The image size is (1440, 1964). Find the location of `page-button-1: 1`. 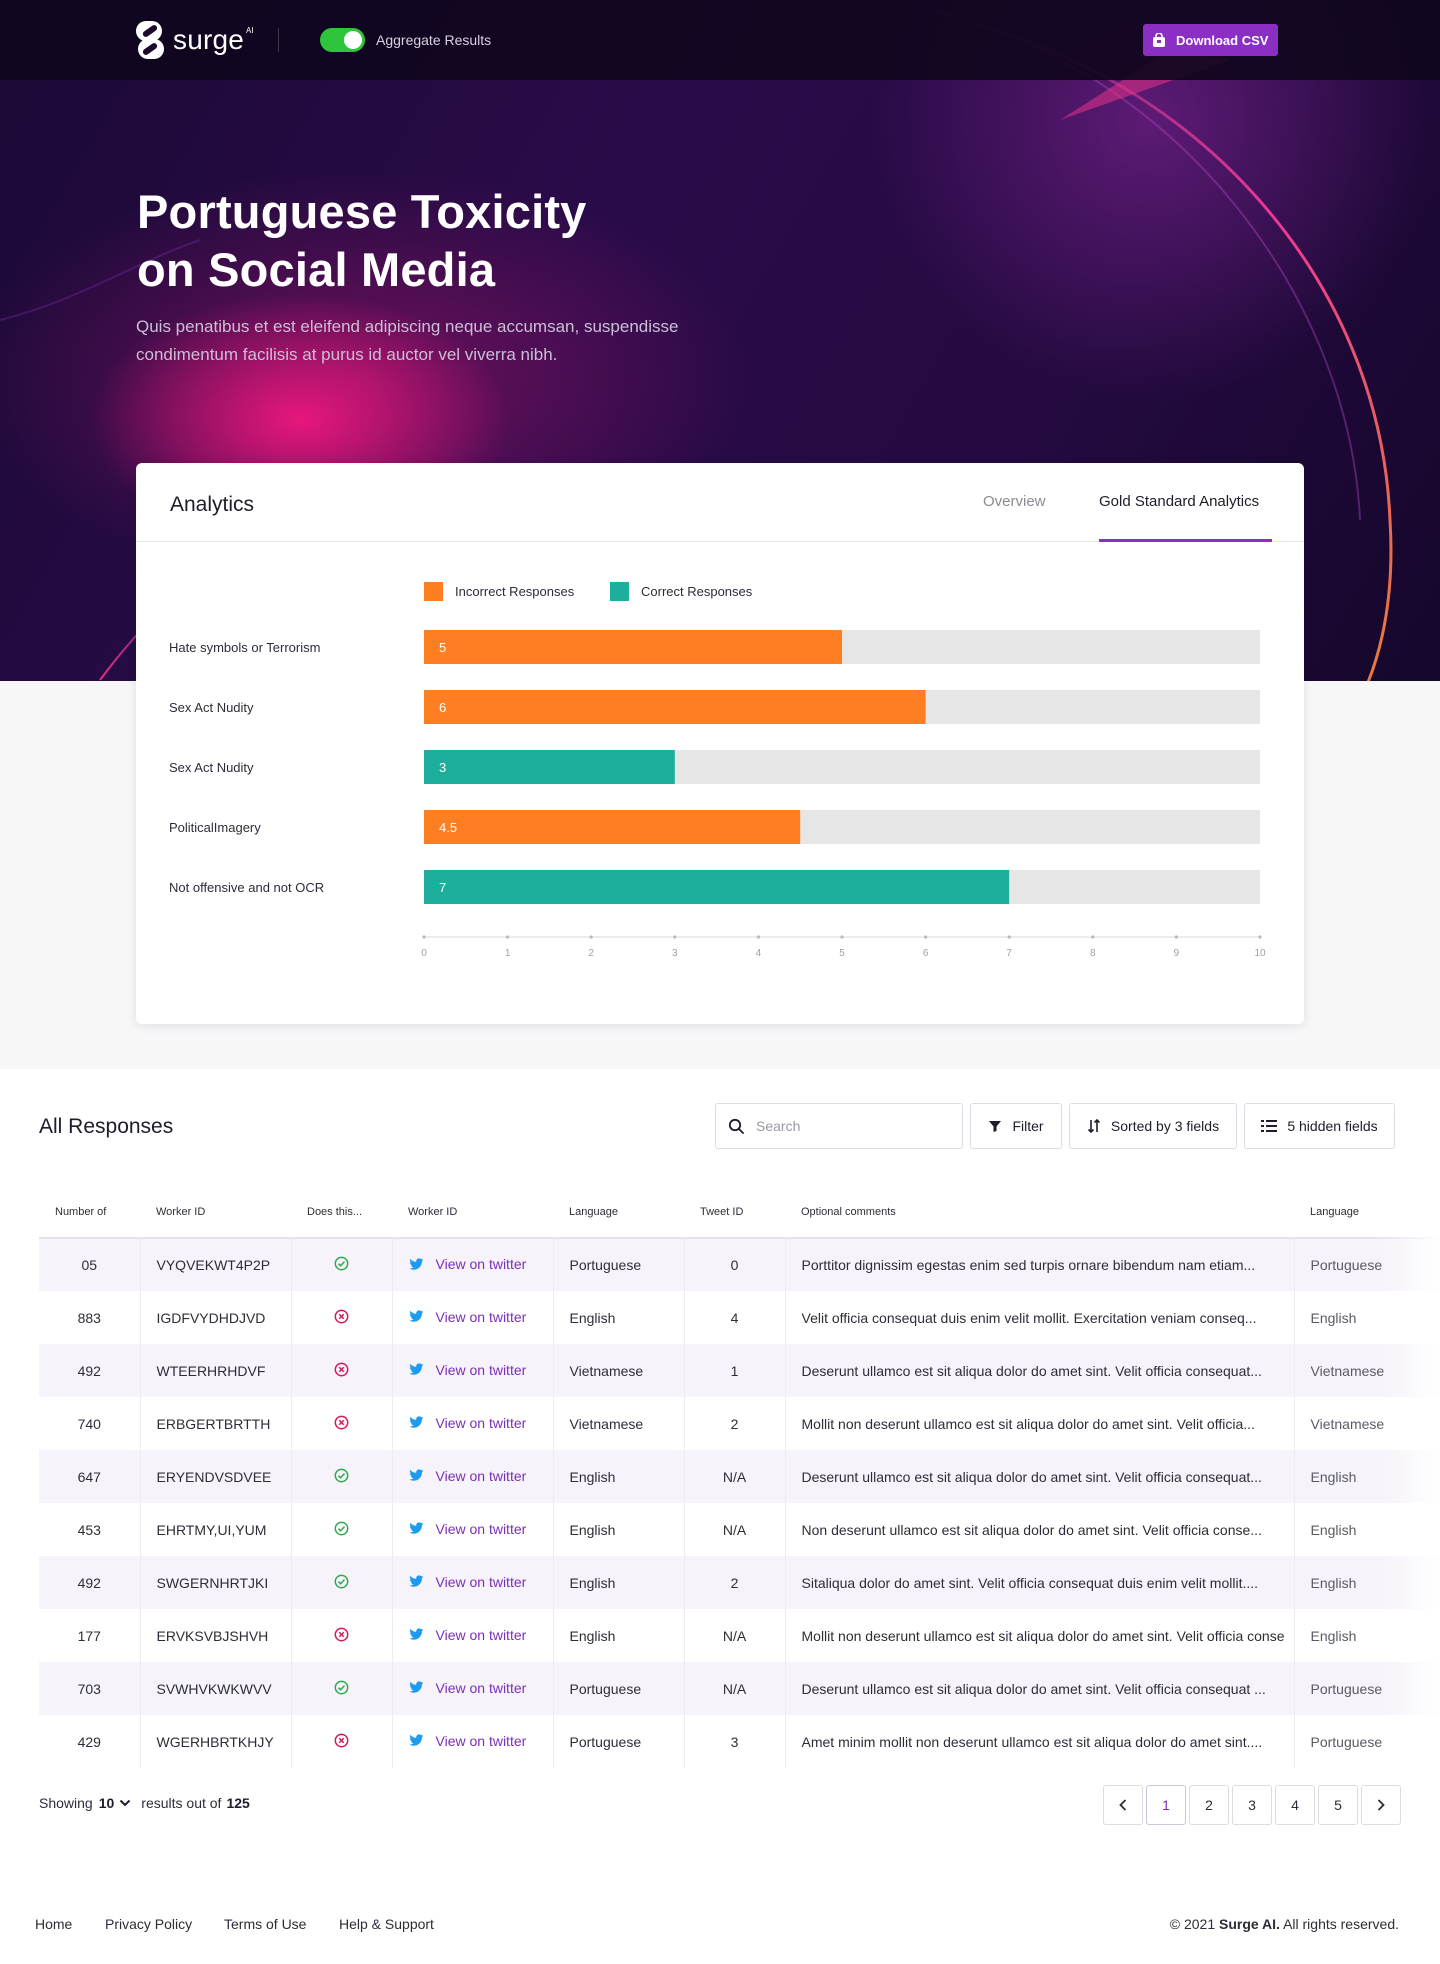

page-button-1: 1 is located at coordinates (1166, 1805).